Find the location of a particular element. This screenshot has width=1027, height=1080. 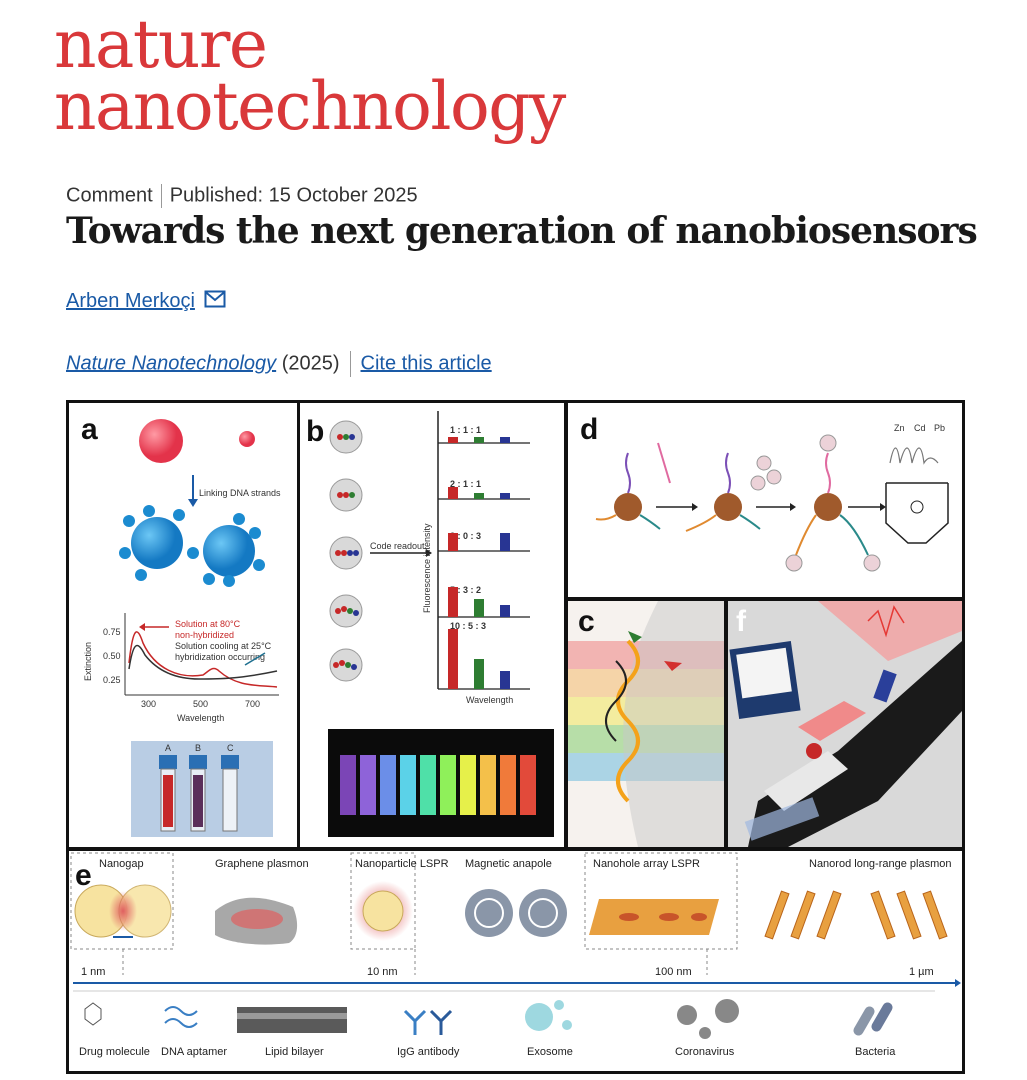

ratio-4: 5 : 3 : 2 is located at coordinates (465, 590).